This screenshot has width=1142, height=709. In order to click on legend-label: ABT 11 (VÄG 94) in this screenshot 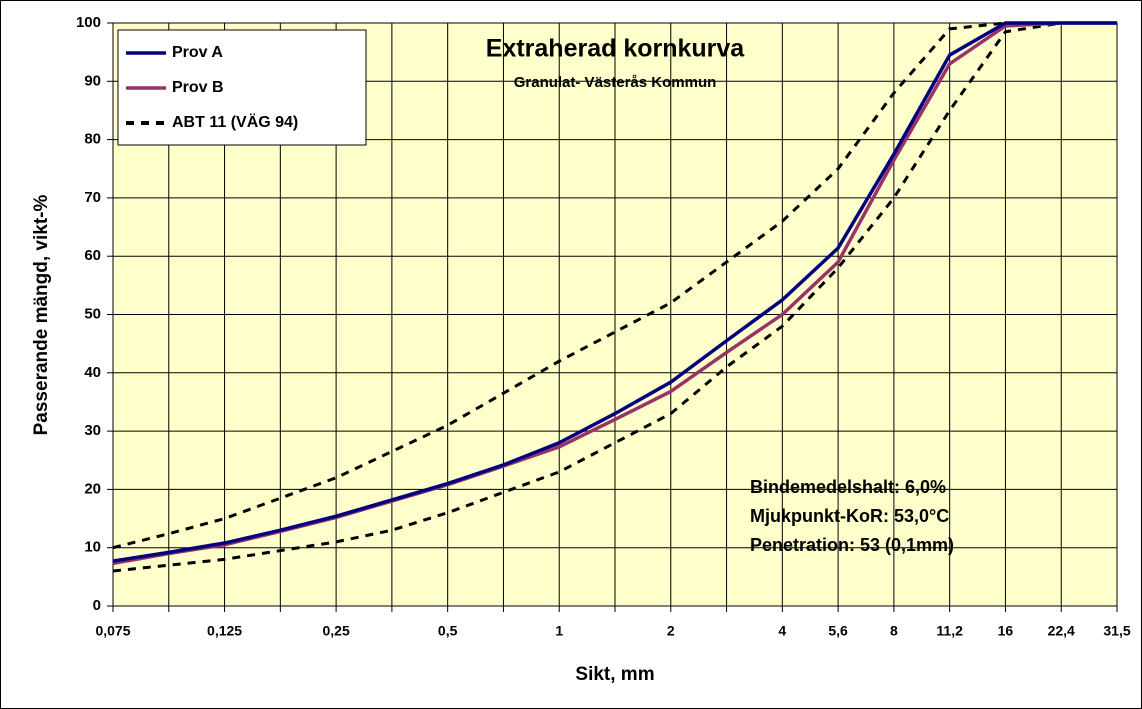, I will do `click(235, 122)`.